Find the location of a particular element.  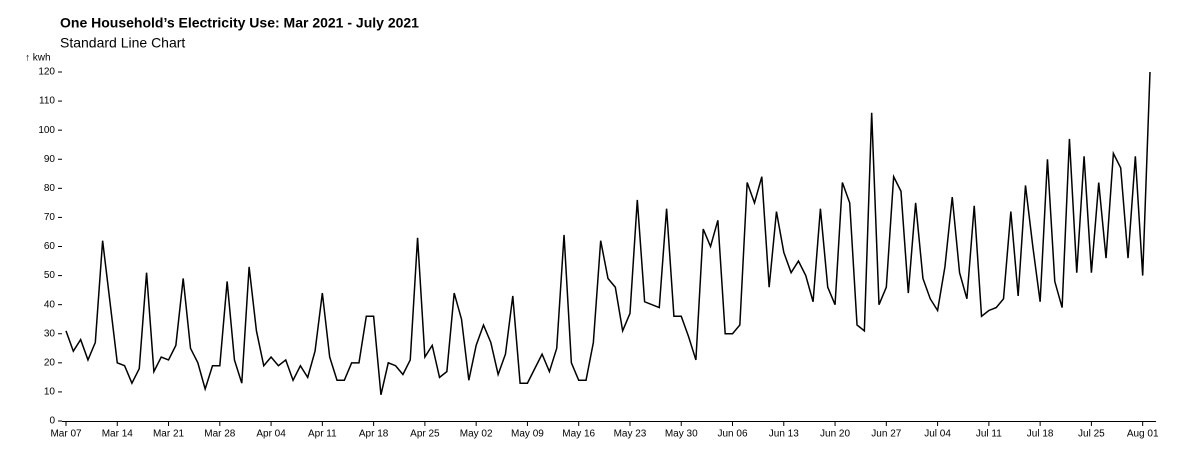

y-tick-label: 10 is located at coordinates (50, 392).